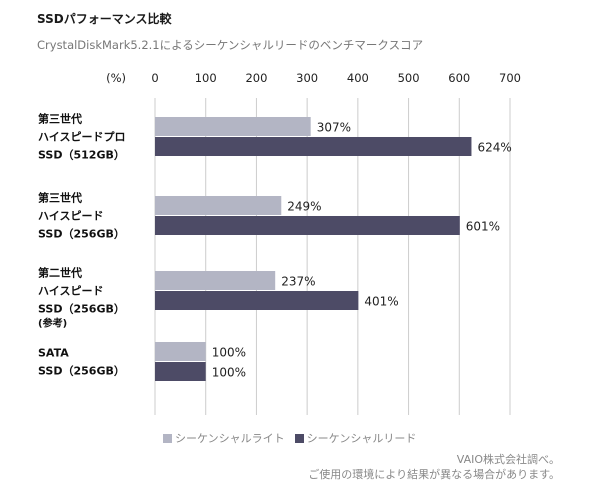  Describe the element at coordinates (206, 78) in the screenshot. I see `x-tick-label: 100` at that location.